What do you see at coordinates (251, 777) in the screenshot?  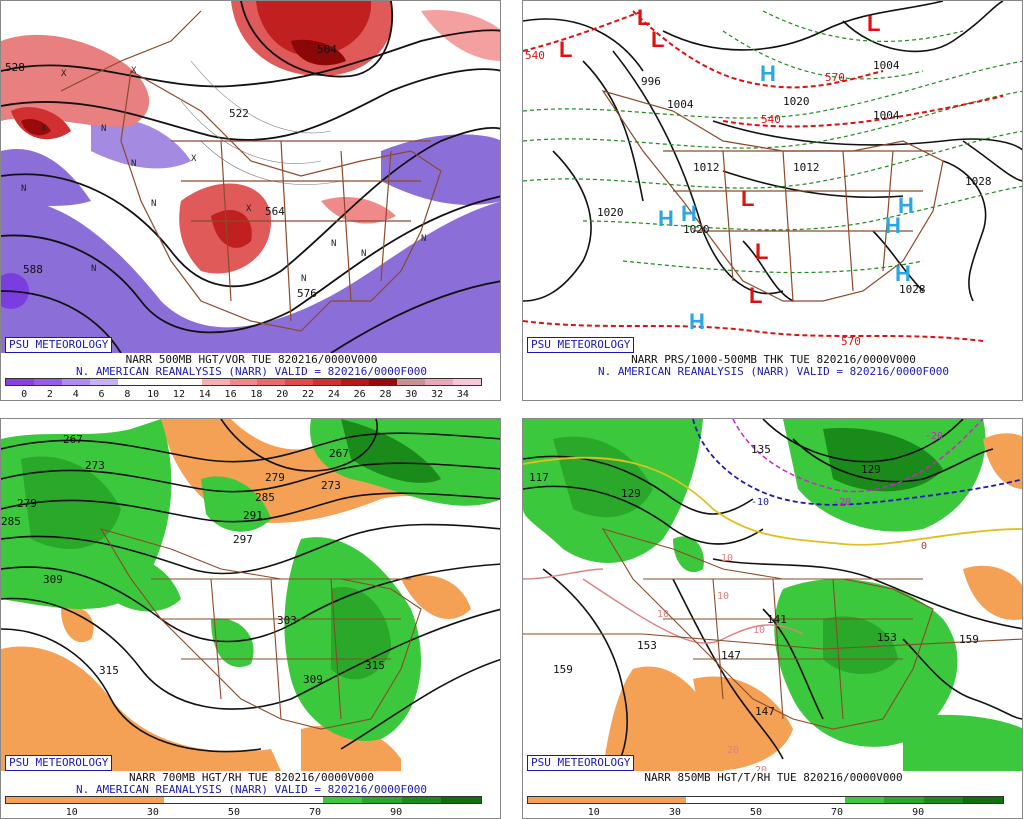 I see `panel-caption: NARR 700MB HGT/RH TUE 820216/0000V000` at bounding box center [251, 777].